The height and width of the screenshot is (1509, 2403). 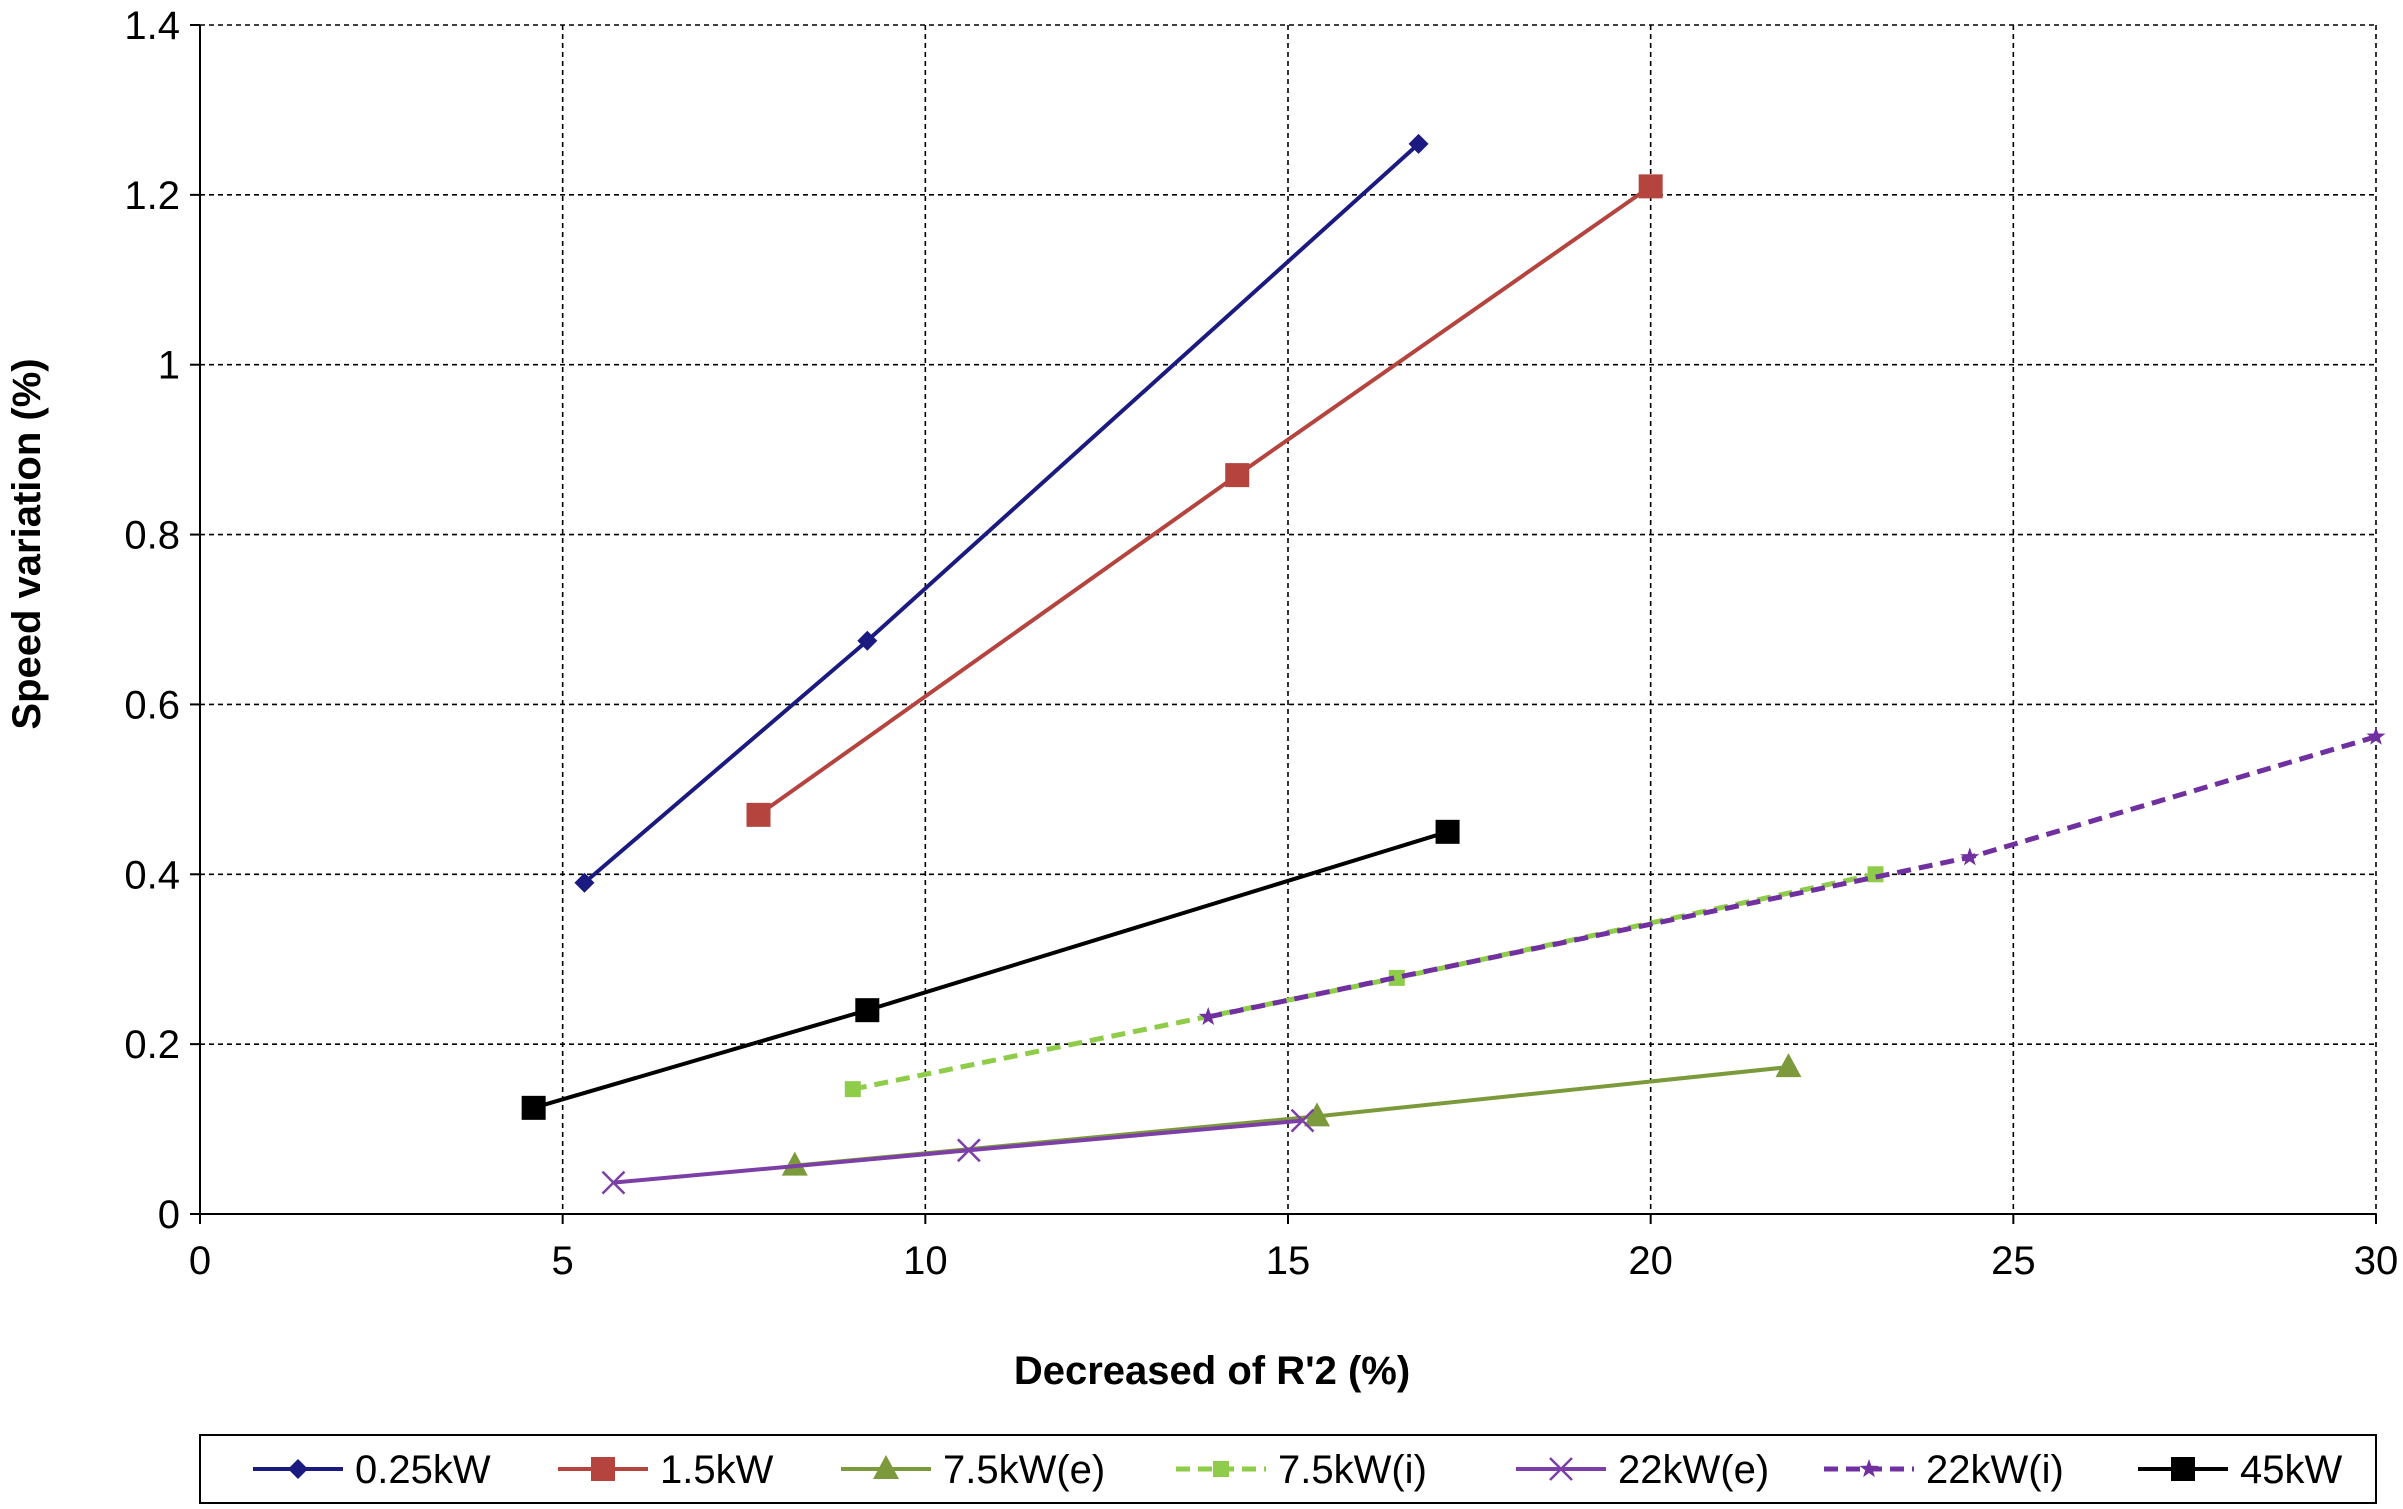 I want to click on series-line-22kW(i), so click(x=1792, y=877).